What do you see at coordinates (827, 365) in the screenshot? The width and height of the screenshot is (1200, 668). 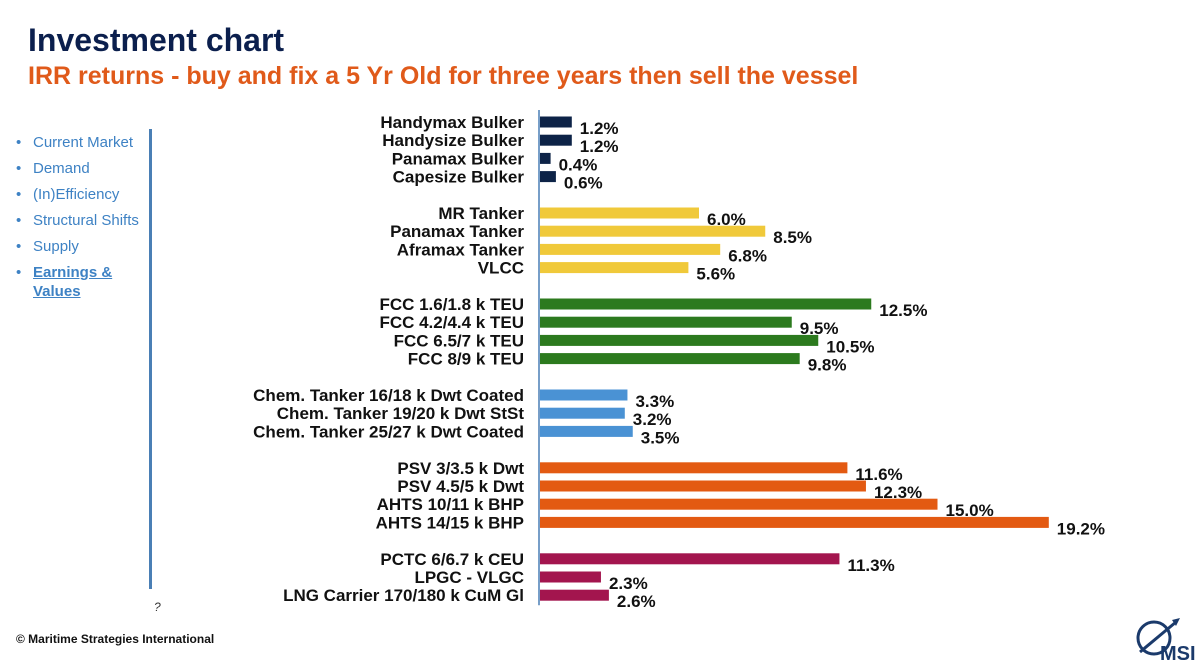 I see `value-label: 9.8%` at bounding box center [827, 365].